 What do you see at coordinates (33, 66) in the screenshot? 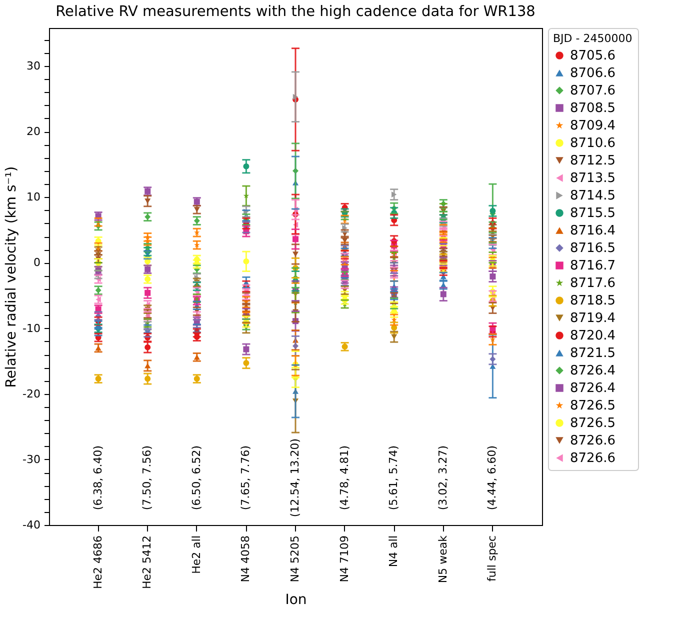
I see `y-tick-label: 30` at bounding box center [33, 66].